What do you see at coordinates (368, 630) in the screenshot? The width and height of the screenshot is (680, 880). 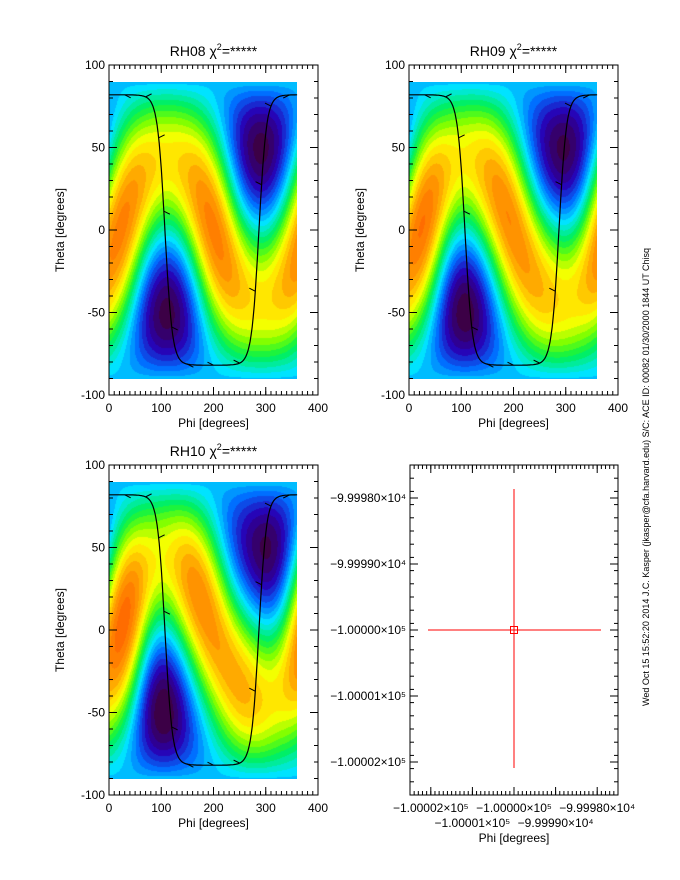 I see `y-tick-label: −1.00000×10⁵` at bounding box center [368, 630].